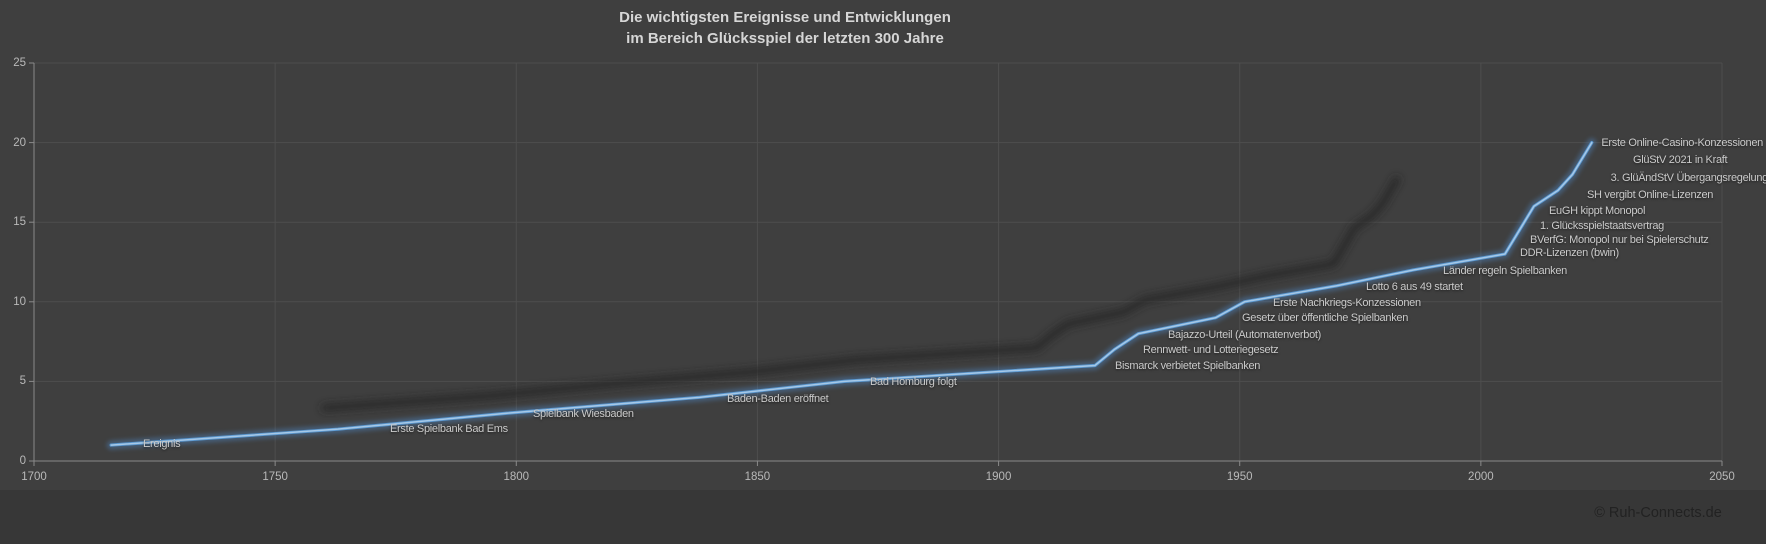  Describe the element at coordinates (19, 222) in the screenshot. I see `y-axis-label: 15` at that location.